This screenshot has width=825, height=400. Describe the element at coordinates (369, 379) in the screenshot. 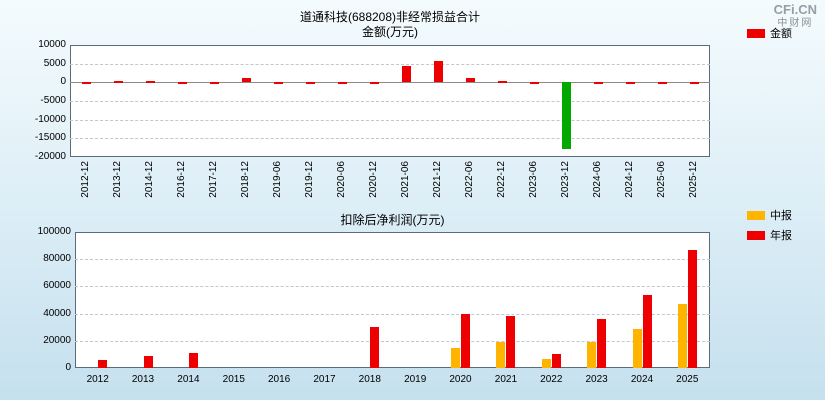

I see `chart2-x-tick-label: 2018` at that location.